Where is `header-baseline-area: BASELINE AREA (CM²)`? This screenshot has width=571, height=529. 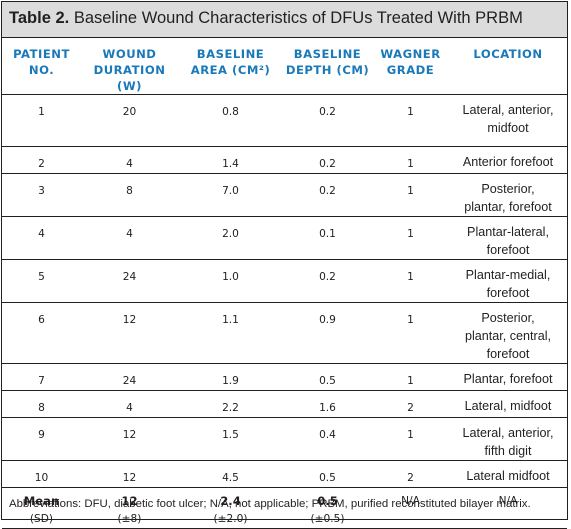
header-baseline-area: BASELINE AREA (CM²) is located at coordinates (230, 66).